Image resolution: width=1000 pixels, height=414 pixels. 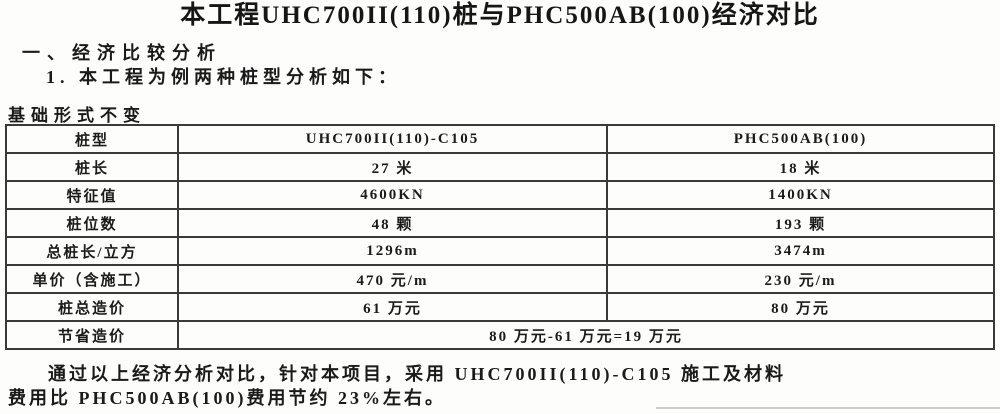 I want to click on table-caption: 基础形式不变, so click(x=77, y=115).